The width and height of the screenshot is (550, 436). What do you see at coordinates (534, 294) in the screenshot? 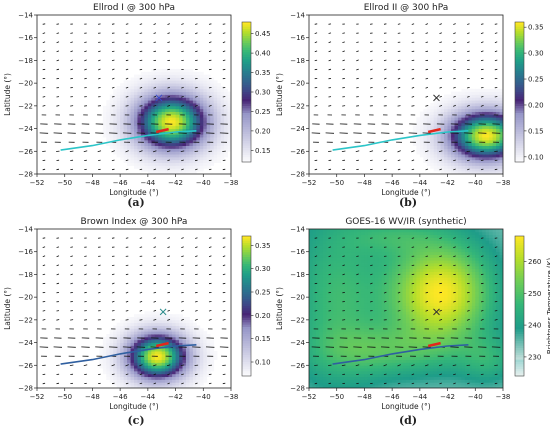
I see `colorbar-tick-label: 250` at bounding box center [534, 294].